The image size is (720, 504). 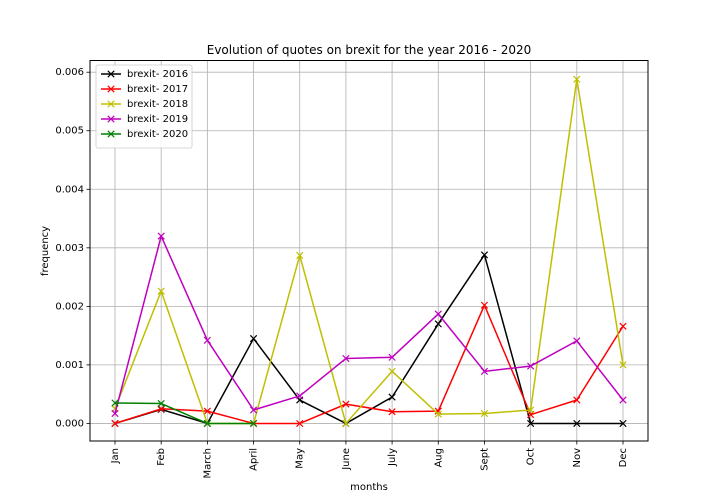 I want to click on x-tick-label: Sept, so click(x=484, y=459).